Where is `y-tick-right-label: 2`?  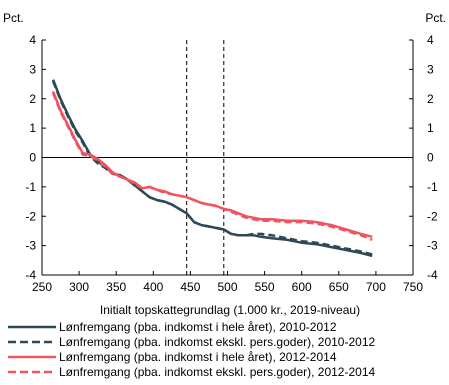 y-tick-right-label: 2 is located at coordinates (430, 99).